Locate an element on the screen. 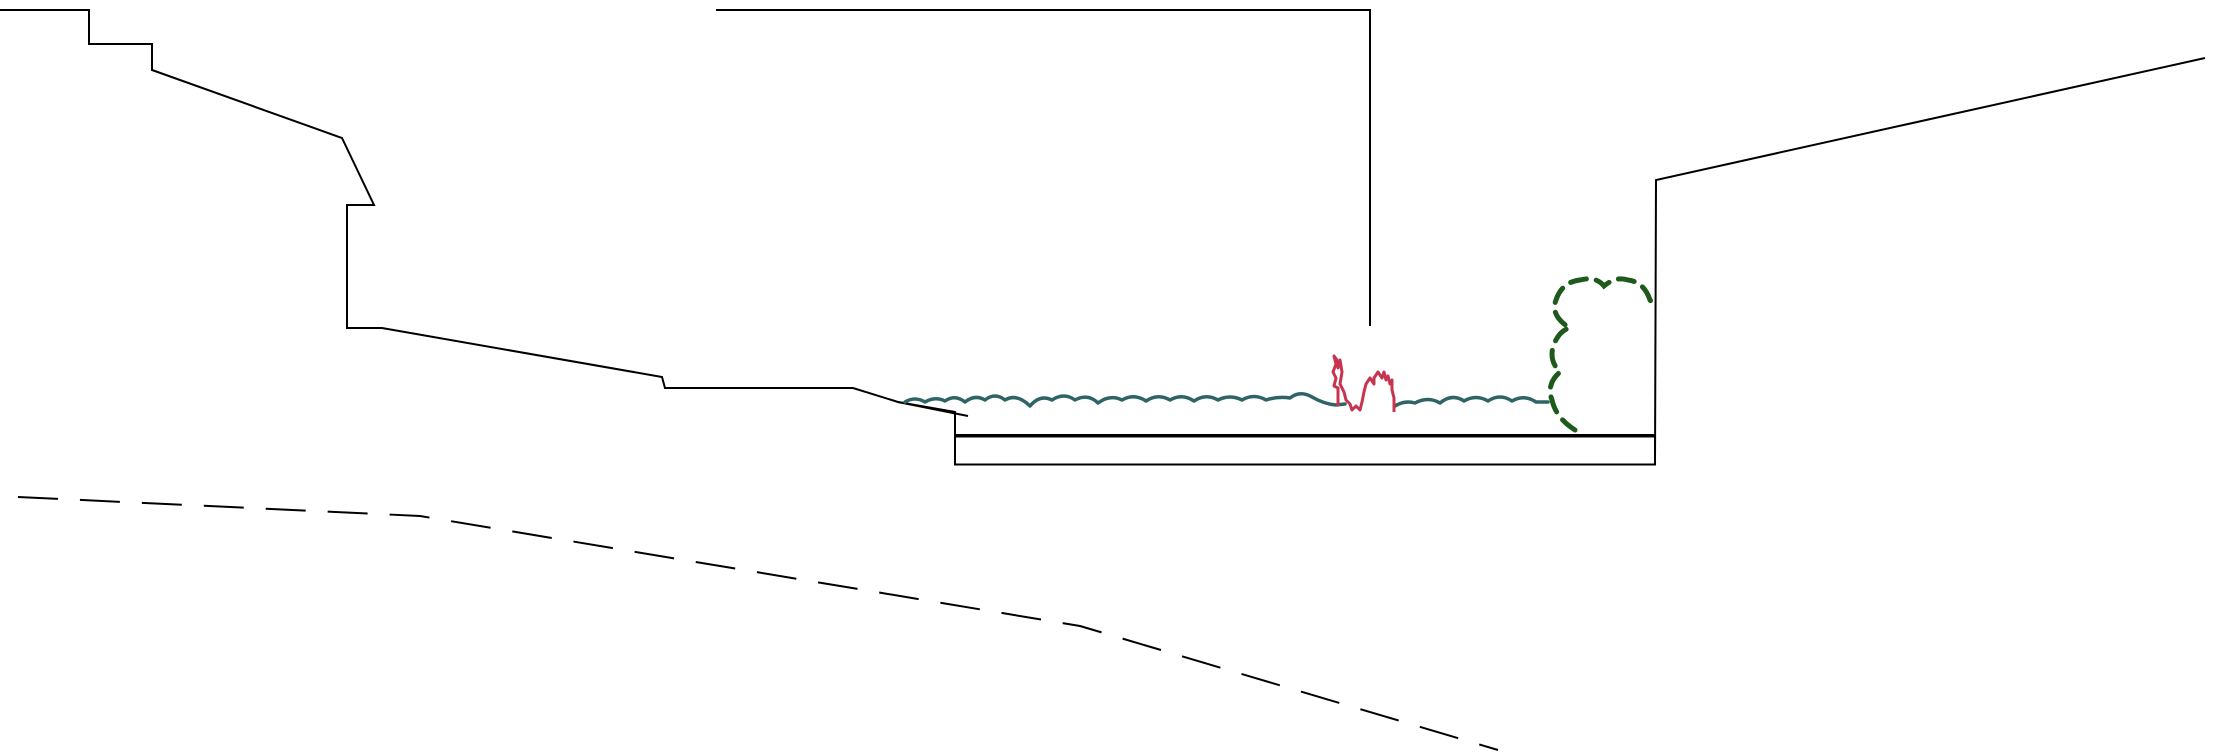  planter-bed is located at coordinates (1305, 450).